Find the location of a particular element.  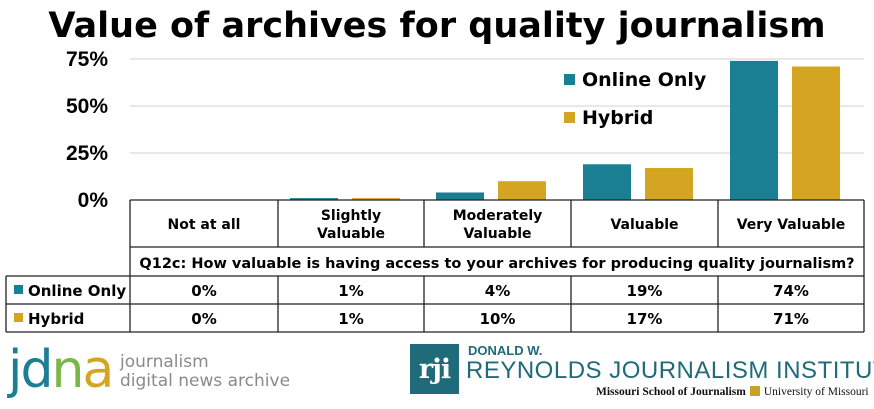

category-label: Moderately is located at coordinates (498, 216).